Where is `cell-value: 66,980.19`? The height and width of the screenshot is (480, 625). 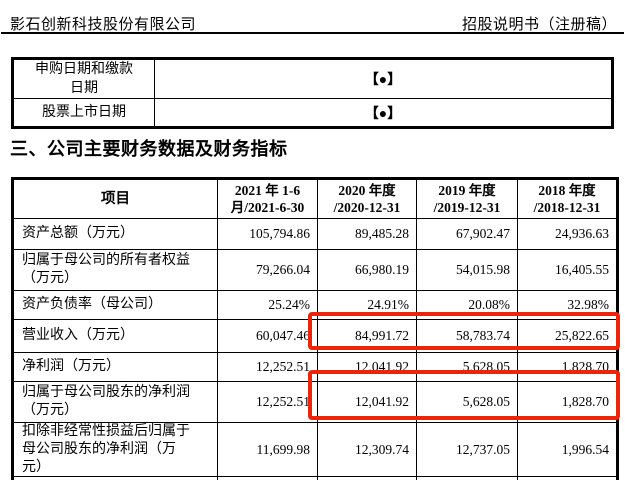
cell-value: 66,980.19 is located at coordinates (366, 270).